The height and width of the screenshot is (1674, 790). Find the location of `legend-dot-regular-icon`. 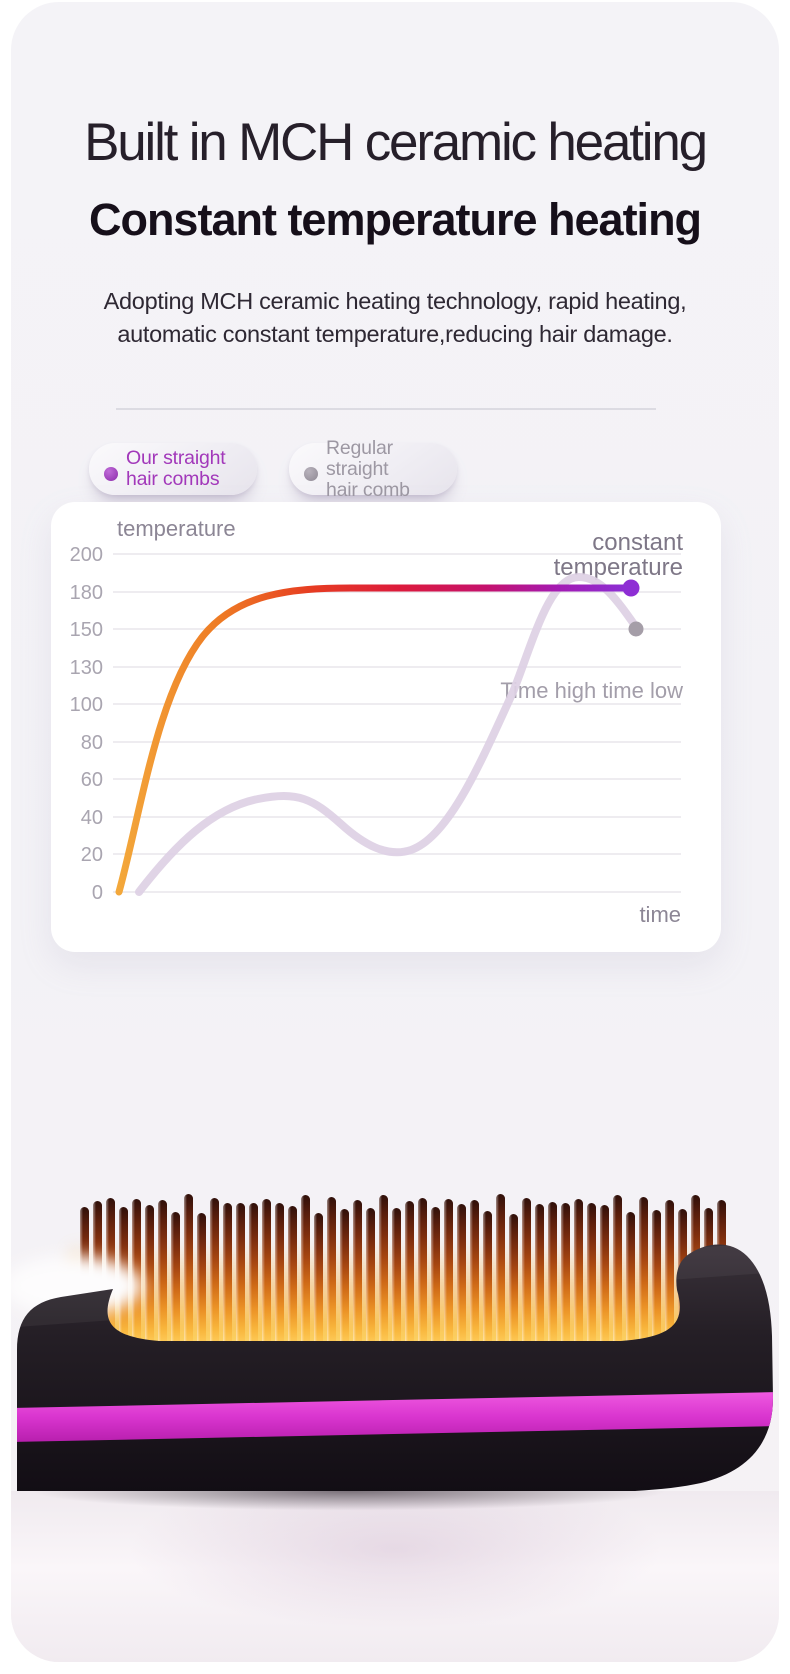

legend-dot-regular-icon is located at coordinates (311, 474).